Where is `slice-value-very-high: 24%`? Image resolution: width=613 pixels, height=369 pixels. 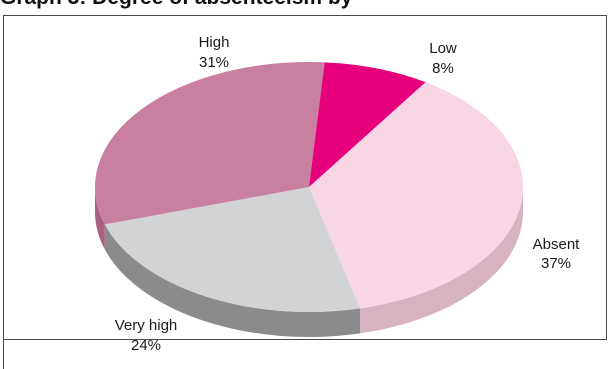
slice-value-very-high: 24% is located at coordinates (146, 345).